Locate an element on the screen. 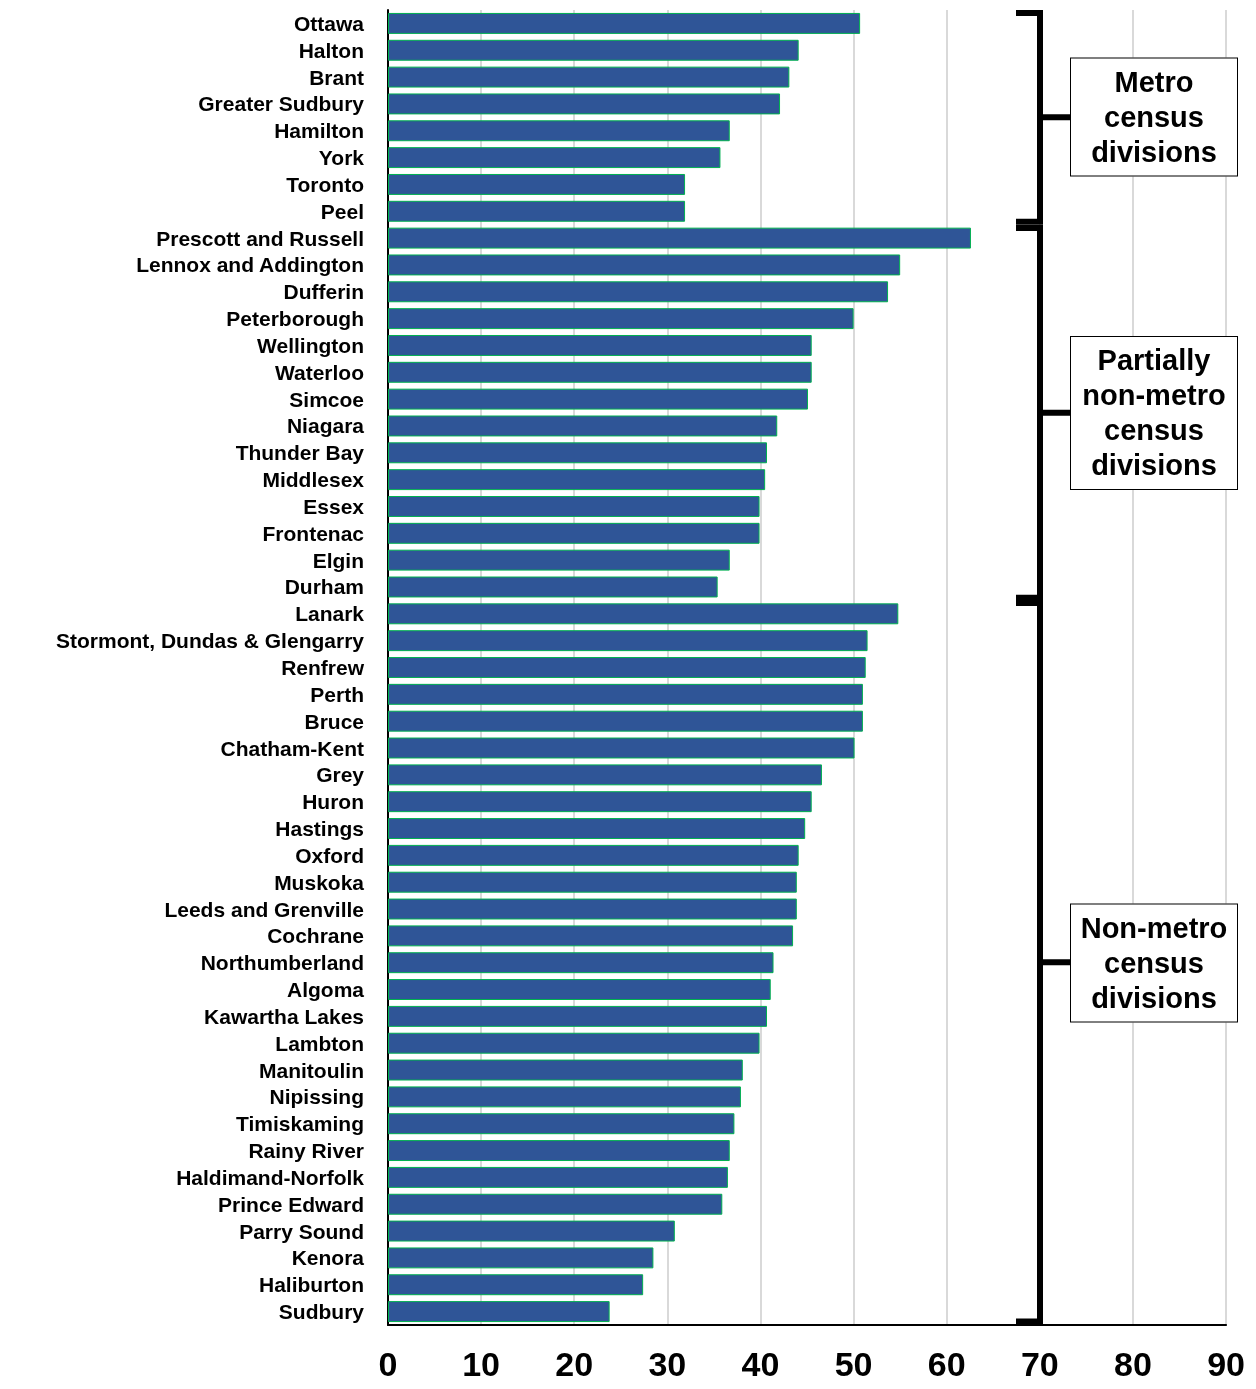 This screenshot has width=1256, height=1389. y-tick-label: Manitoulin is located at coordinates (311, 1070).